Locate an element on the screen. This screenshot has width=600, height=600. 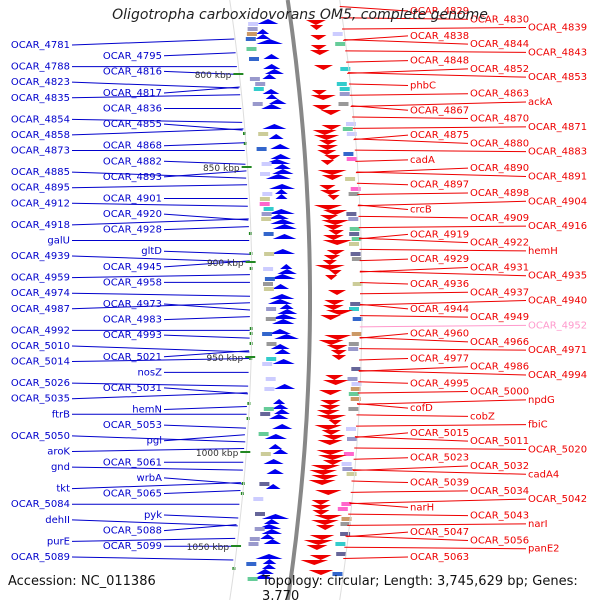
gene-label-right: OCAR_4829 is located at coordinates (439, 11).